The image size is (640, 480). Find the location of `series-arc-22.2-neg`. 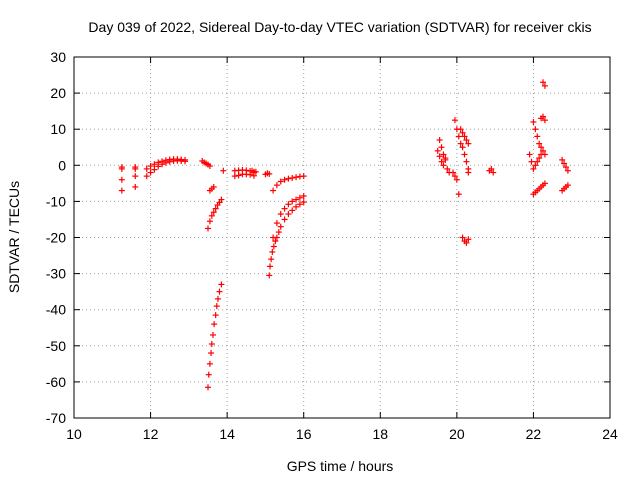

series-arc-22.2-neg is located at coordinates (539, 189).